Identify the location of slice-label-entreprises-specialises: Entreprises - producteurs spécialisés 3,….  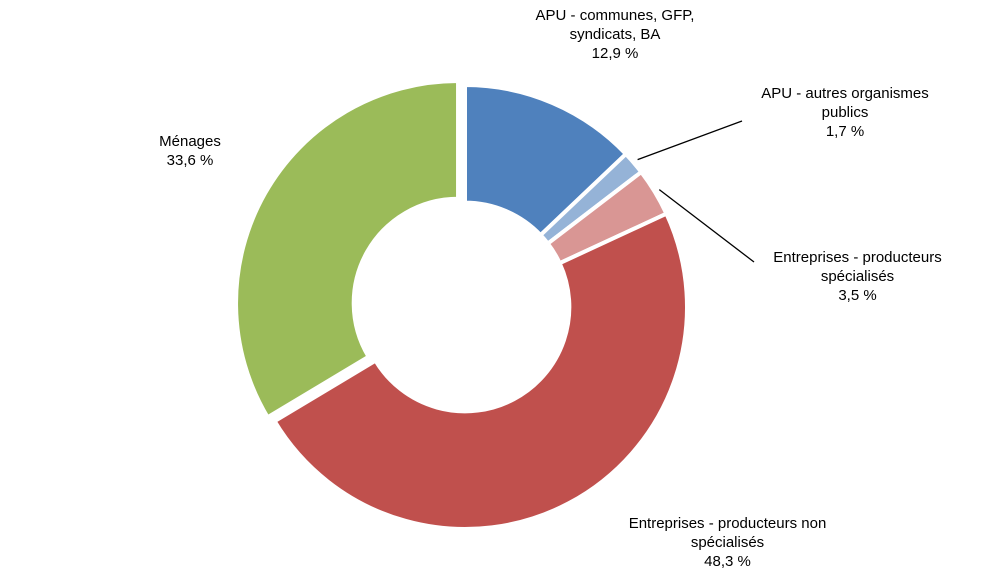
(857, 277).